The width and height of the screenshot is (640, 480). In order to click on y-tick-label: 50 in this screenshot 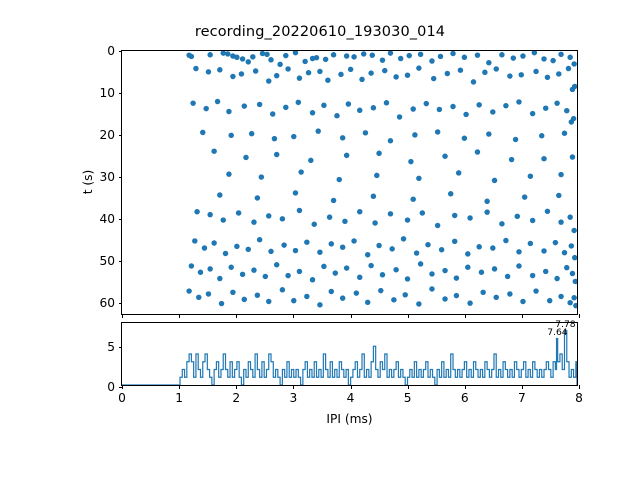, I will do `click(107, 261)`.